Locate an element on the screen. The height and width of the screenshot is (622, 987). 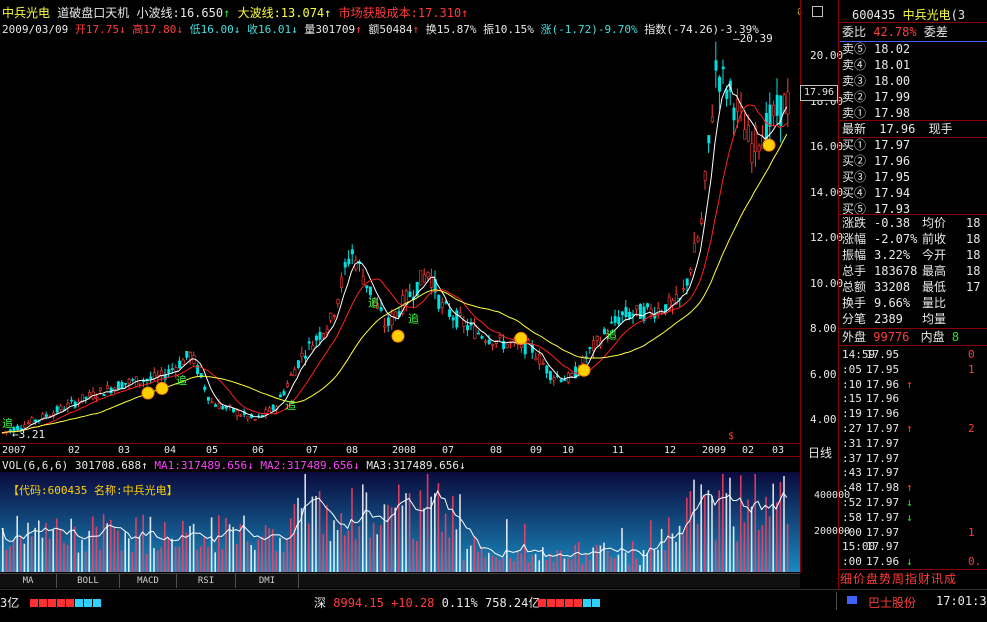
tab-dmi: DMI is located at coordinates (267, 581).